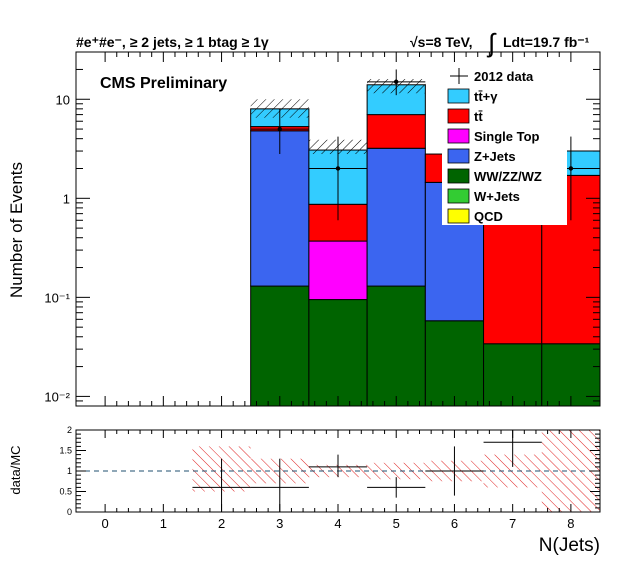 The image size is (631, 572). I want to click on x-axis-title: N(Jets), so click(569, 545).